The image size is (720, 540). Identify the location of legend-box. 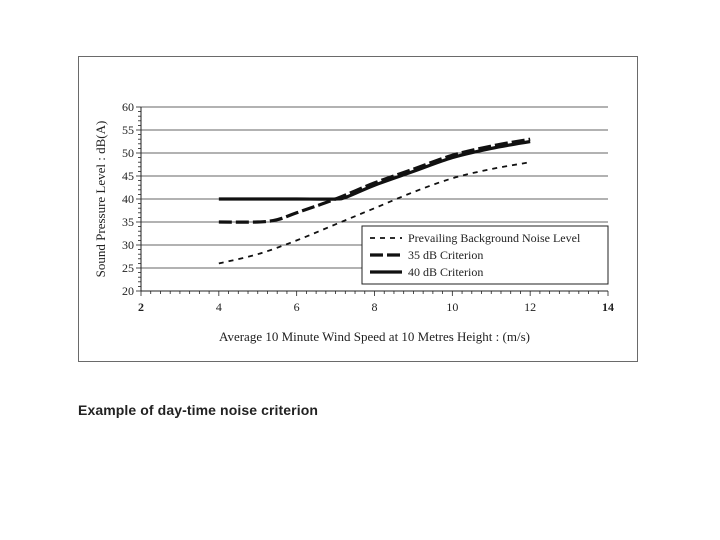
(485, 255).